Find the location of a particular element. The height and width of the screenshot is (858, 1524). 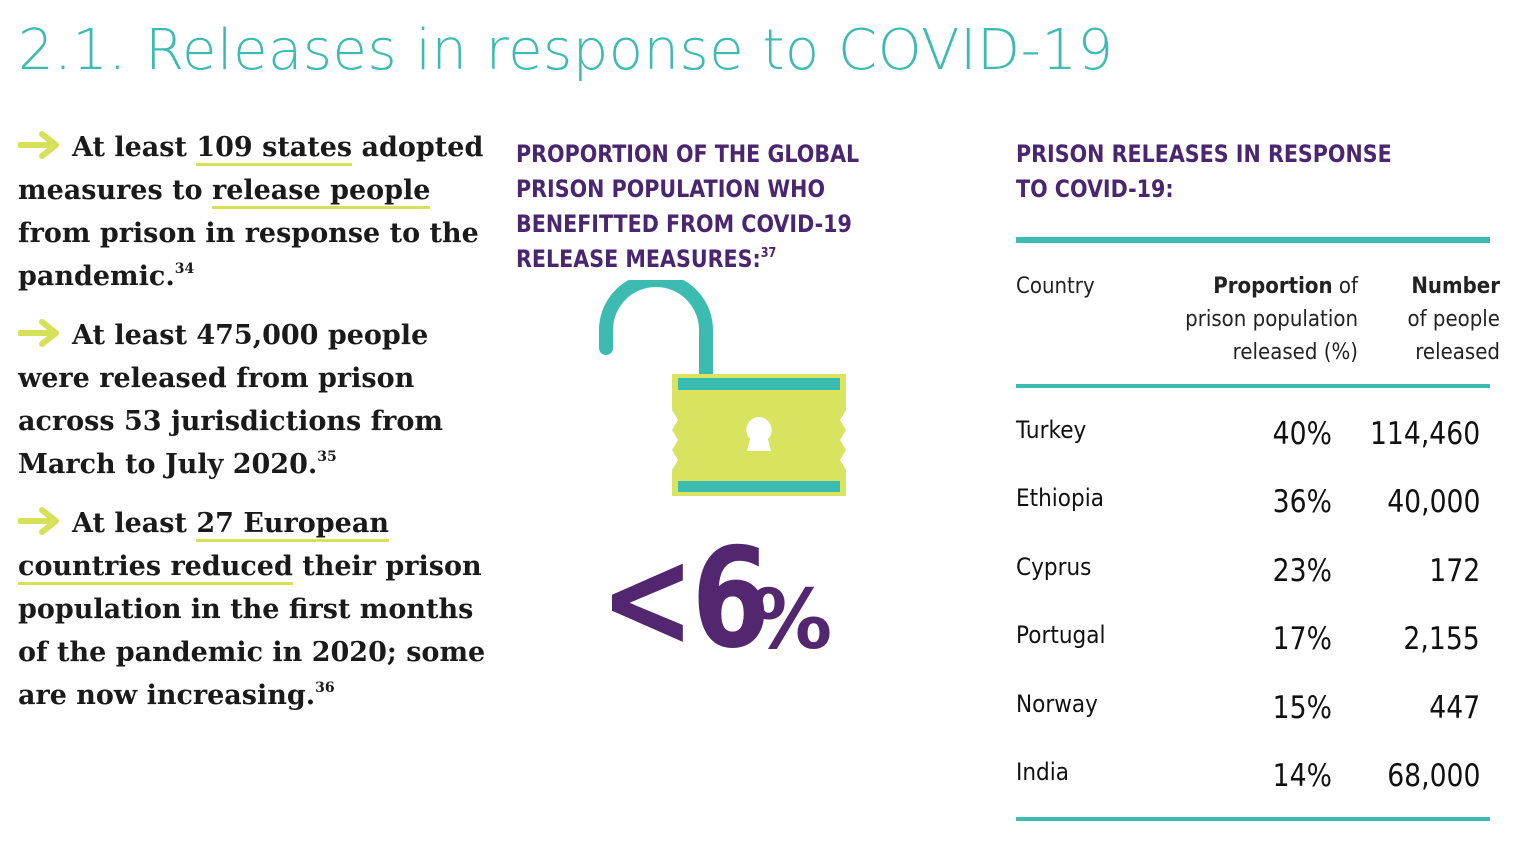

big-value: <6 is located at coordinates (685, 598).